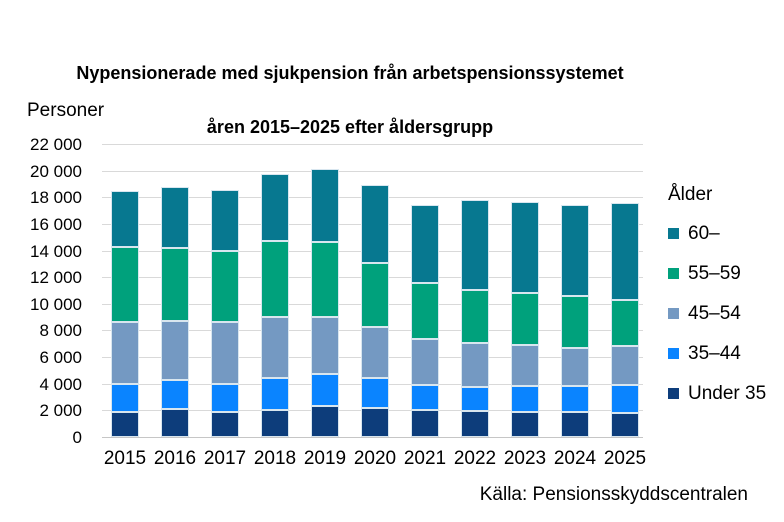 The width and height of the screenshot is (784, 522). Describe the element at coordinates (613, 494) in the screenshot. I see `source-note: Källa: Pensionsskyddscentralen` at that location.